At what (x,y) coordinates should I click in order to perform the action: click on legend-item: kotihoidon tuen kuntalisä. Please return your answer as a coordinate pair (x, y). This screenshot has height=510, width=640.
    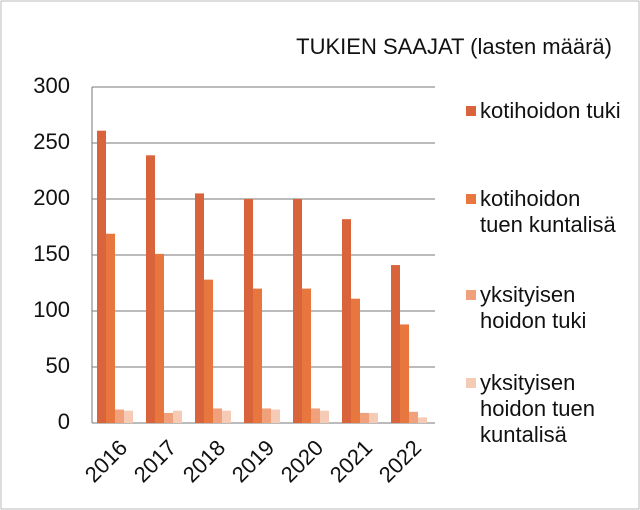
    Looking at the image, I should click on (546, 212).